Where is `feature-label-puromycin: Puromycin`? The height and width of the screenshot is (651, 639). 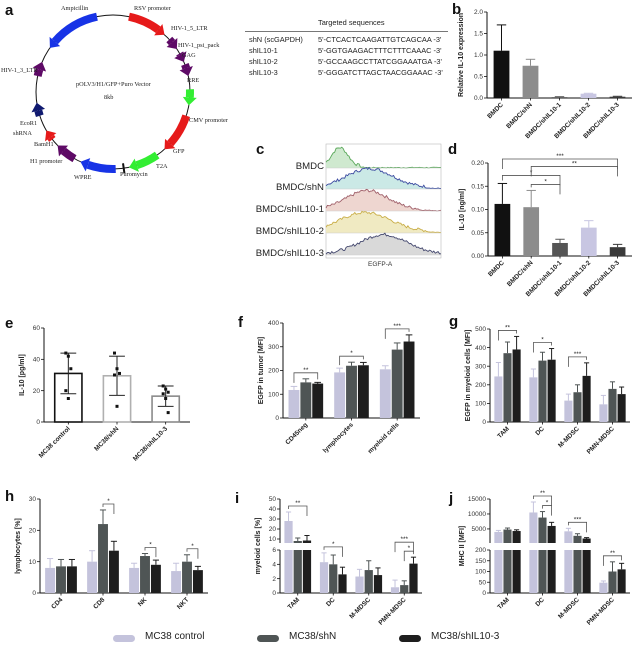
feature-label-puromycin: Puromycin is located at coordinates (134, 174).